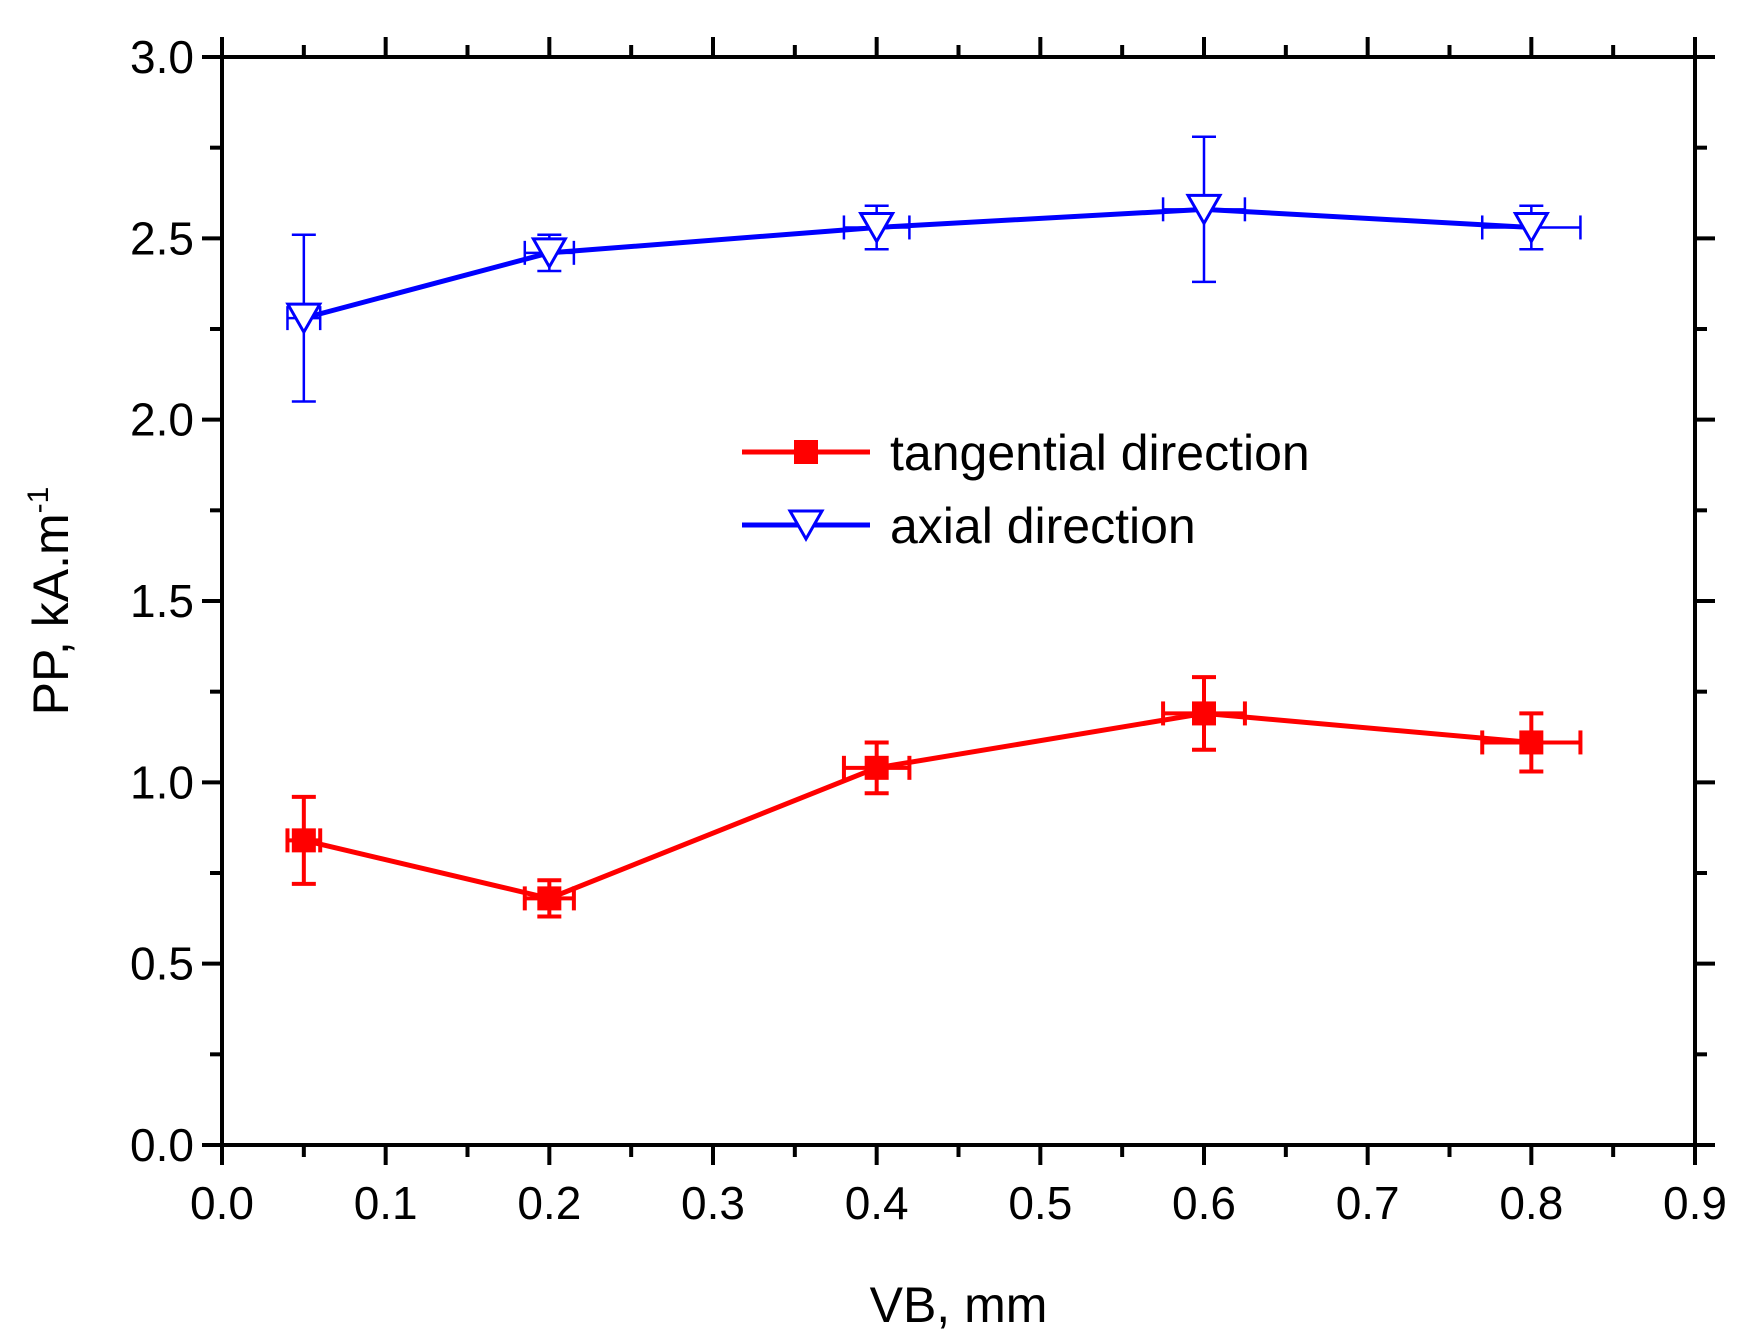  Describe the element at coordinates (1531, 1203) in the screenshot. I see `x-tick-label: 0.8` at that location.